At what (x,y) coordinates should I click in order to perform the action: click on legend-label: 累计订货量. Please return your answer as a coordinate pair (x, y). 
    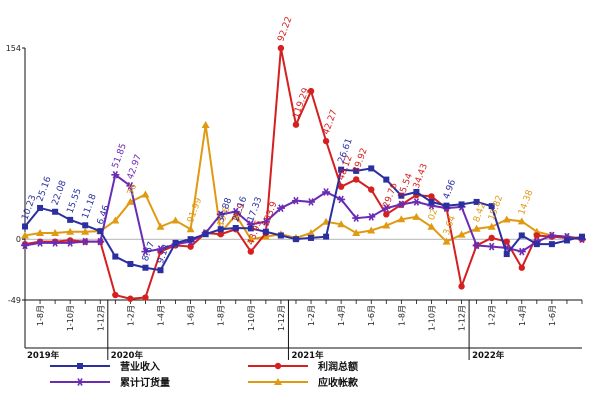
    Looking at the image, I should click on (145, 382).